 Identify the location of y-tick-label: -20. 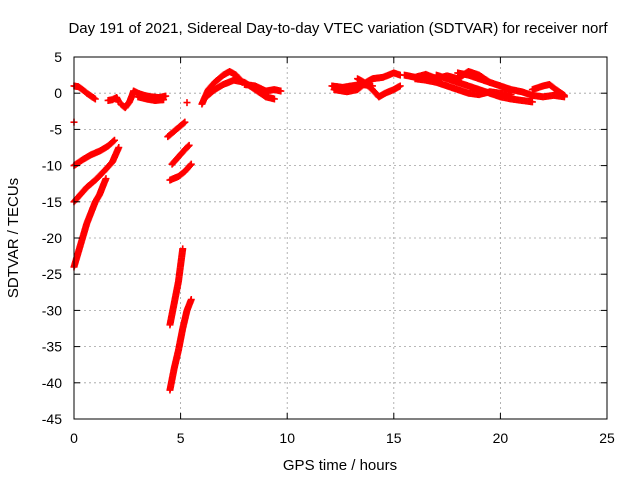
(52, 238).